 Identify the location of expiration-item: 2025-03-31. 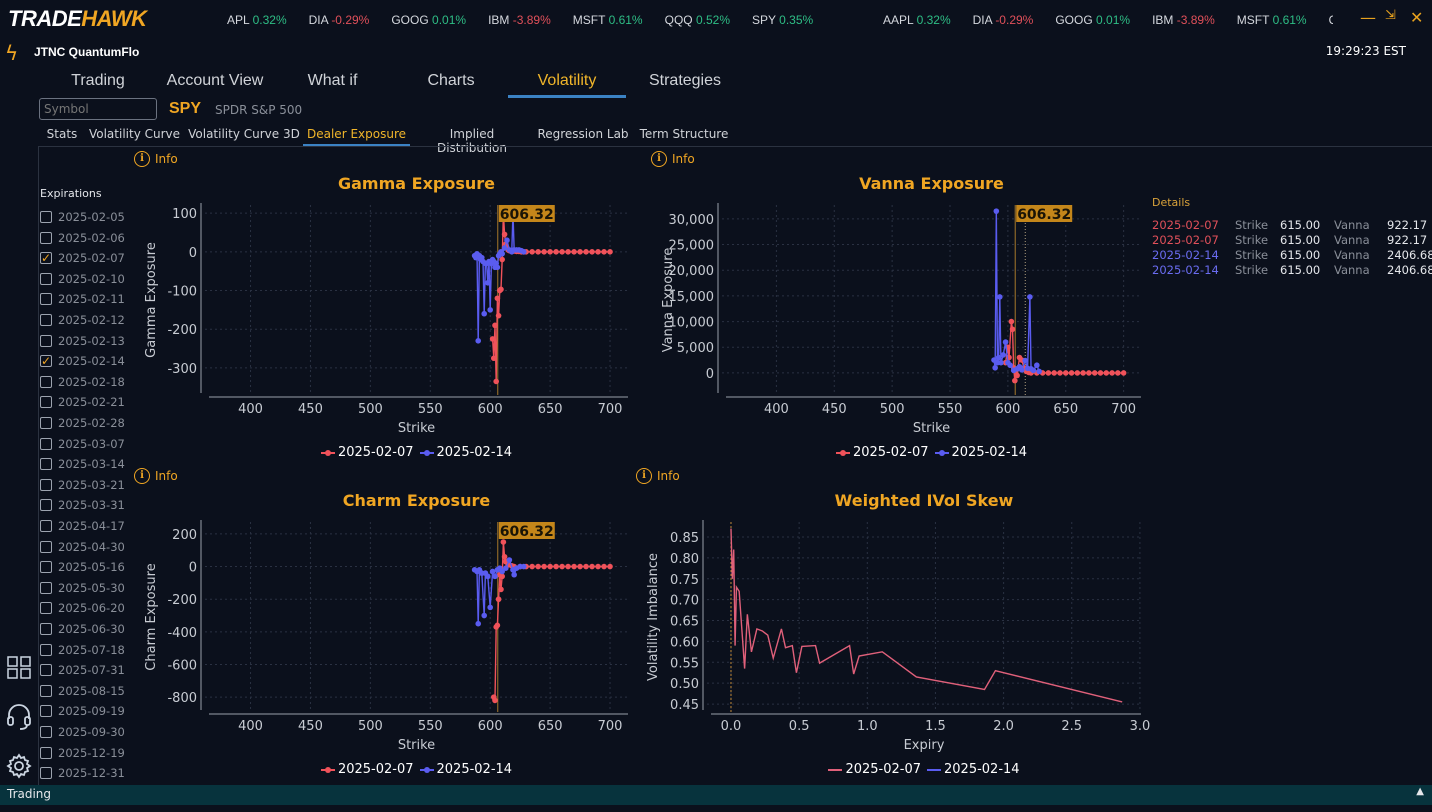
(82, 505).